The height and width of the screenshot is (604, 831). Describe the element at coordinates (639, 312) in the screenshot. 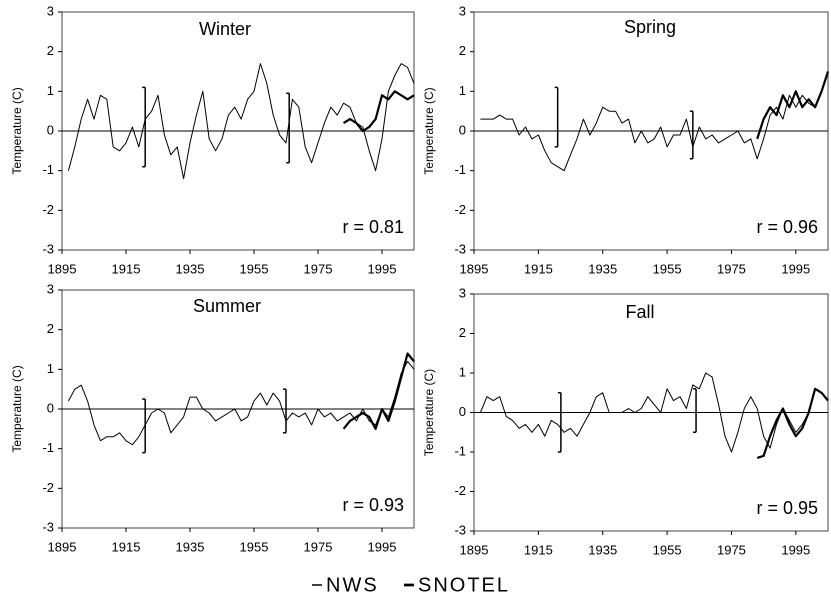

I see `panel-title: Fall` at that location.